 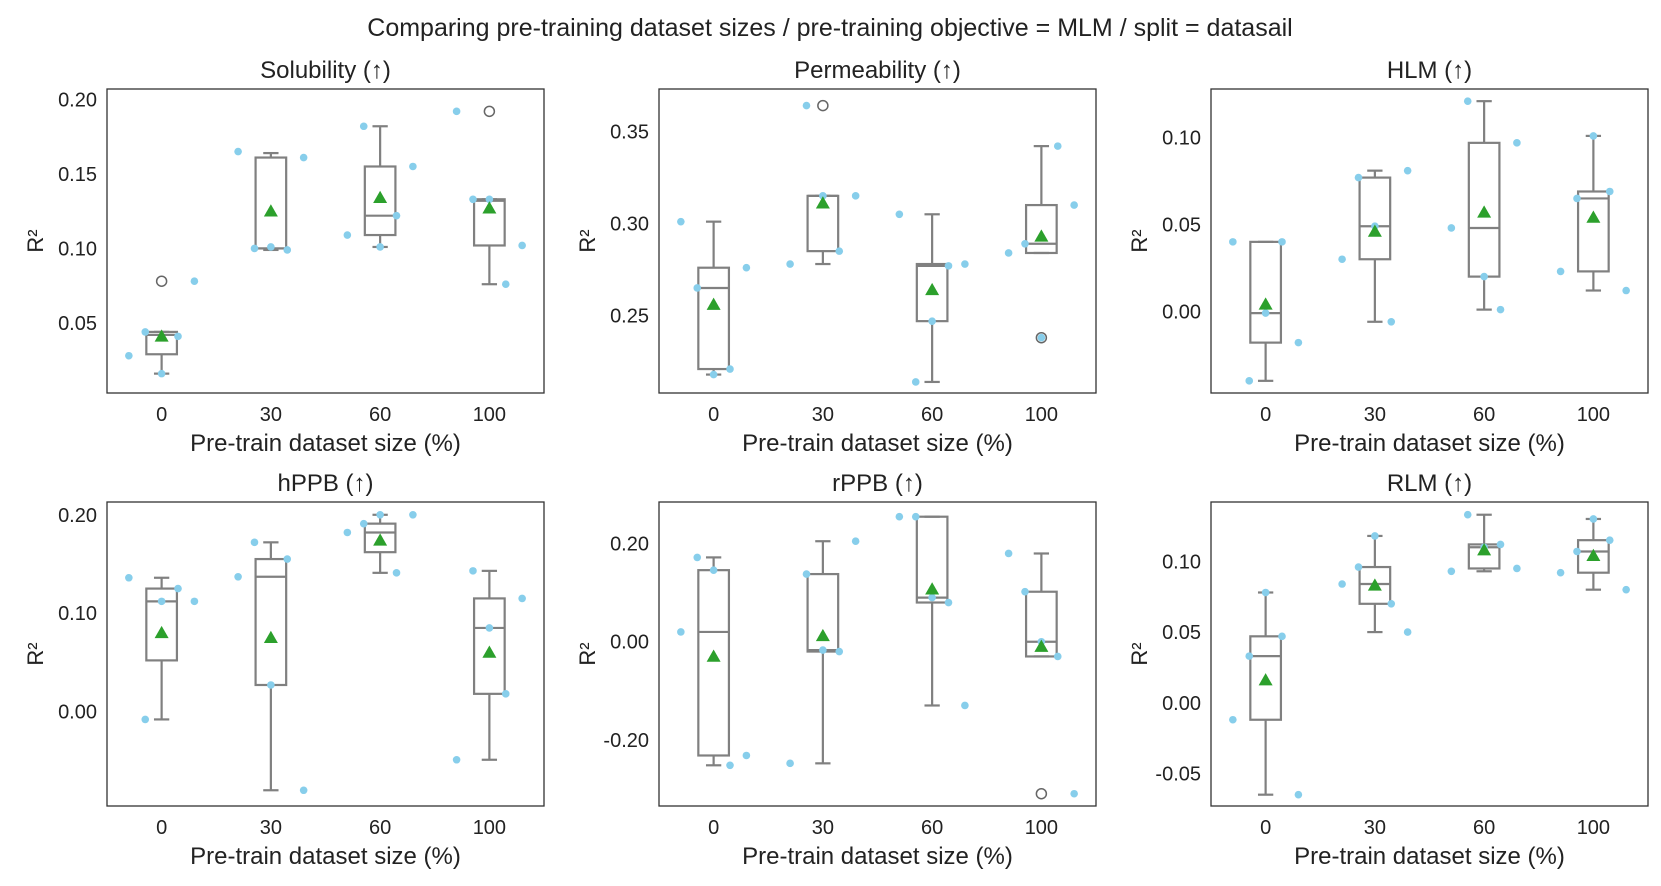 I want to click on y-tick-label: -0.20, so click(x=626, y=741).